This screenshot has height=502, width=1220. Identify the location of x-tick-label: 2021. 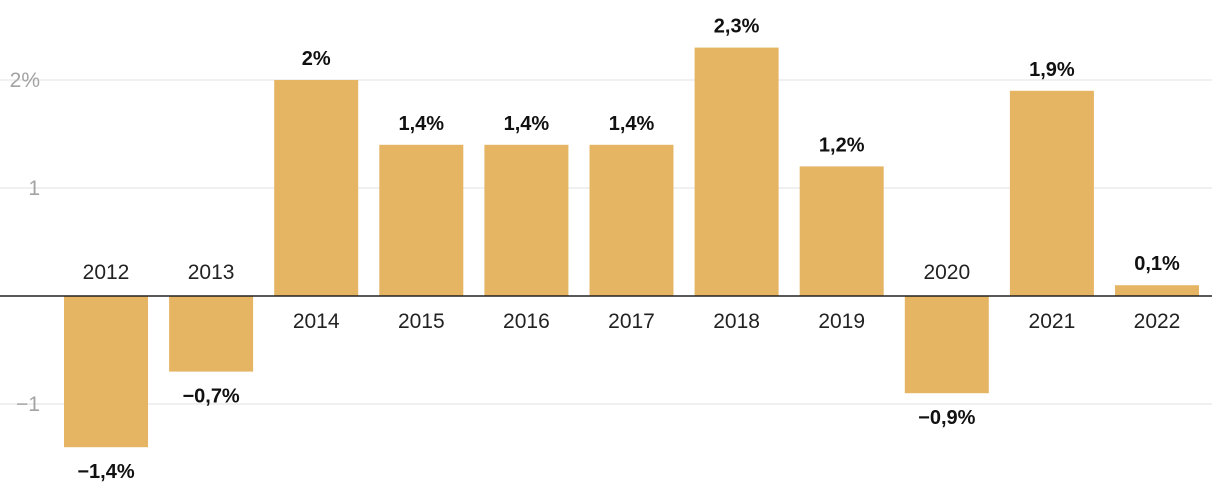
(1052, 321).